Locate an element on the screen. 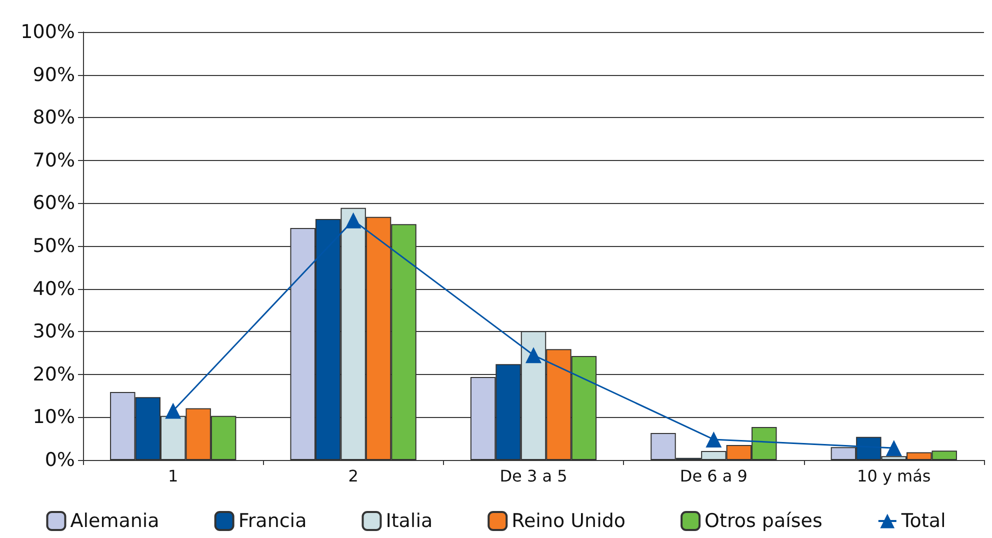  x-tick-label: 10 y más is located at coordinates (894, 476).